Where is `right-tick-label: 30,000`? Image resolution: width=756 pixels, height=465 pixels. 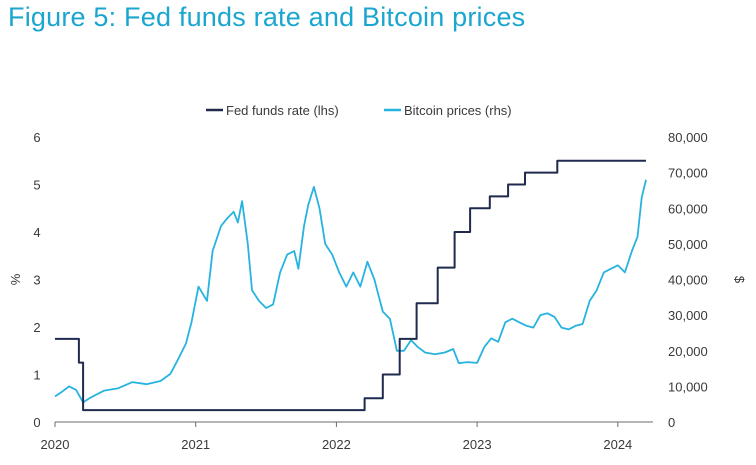
right-tick-label: 30,000 is located at coordinates (688, 315).